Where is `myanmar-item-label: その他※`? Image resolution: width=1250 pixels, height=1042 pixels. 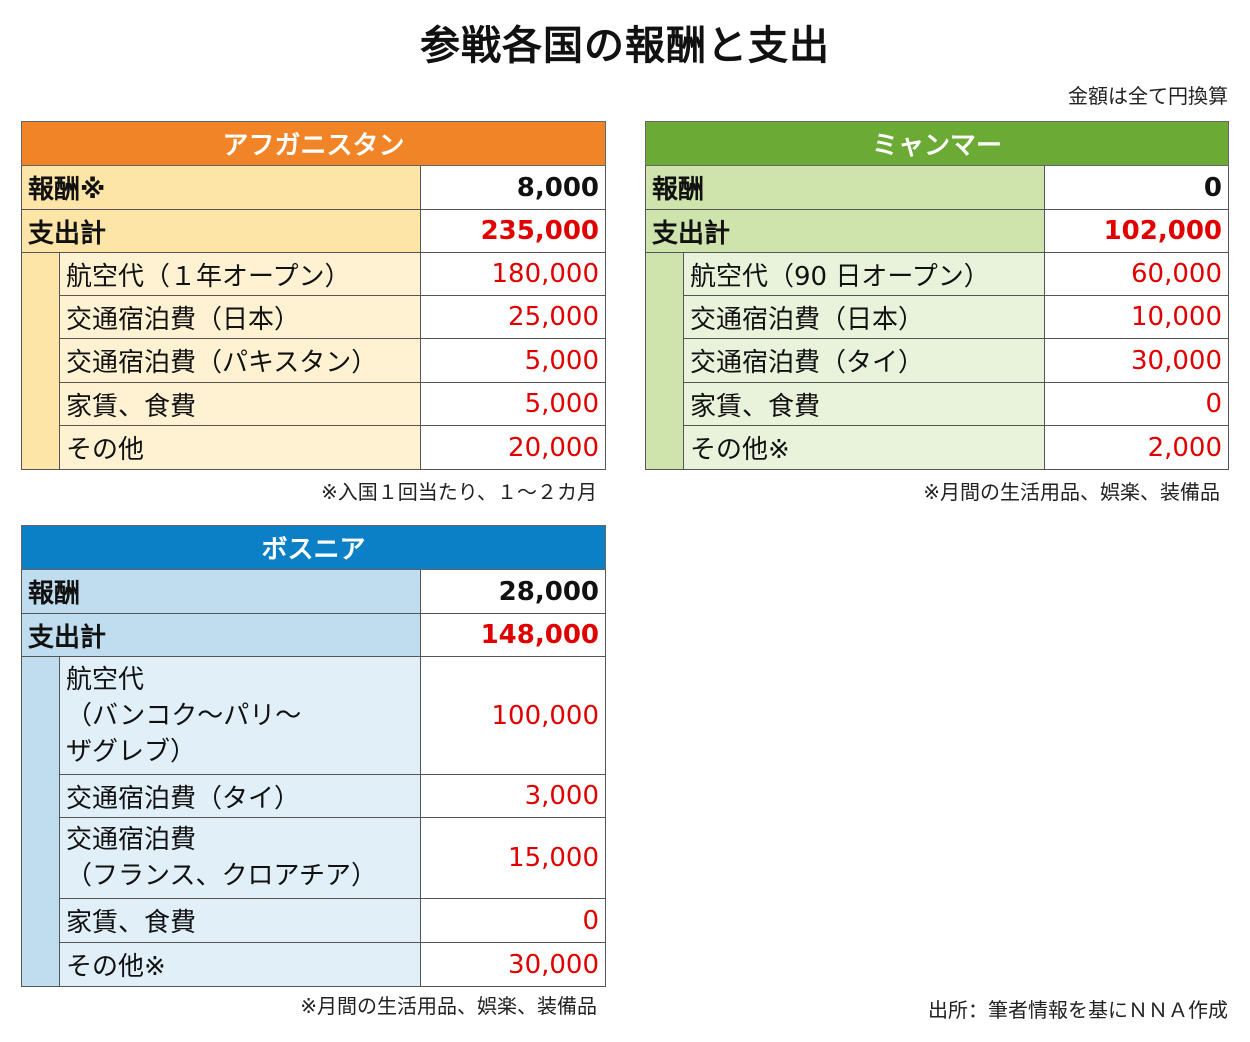 myanmar-item-label: その他※ is located at coordinates (864, 447).